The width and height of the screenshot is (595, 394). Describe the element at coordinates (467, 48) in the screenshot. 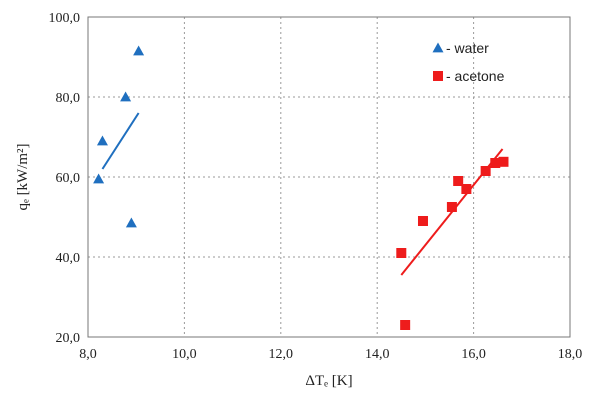

I see `legend-label-water: - water` at that location.